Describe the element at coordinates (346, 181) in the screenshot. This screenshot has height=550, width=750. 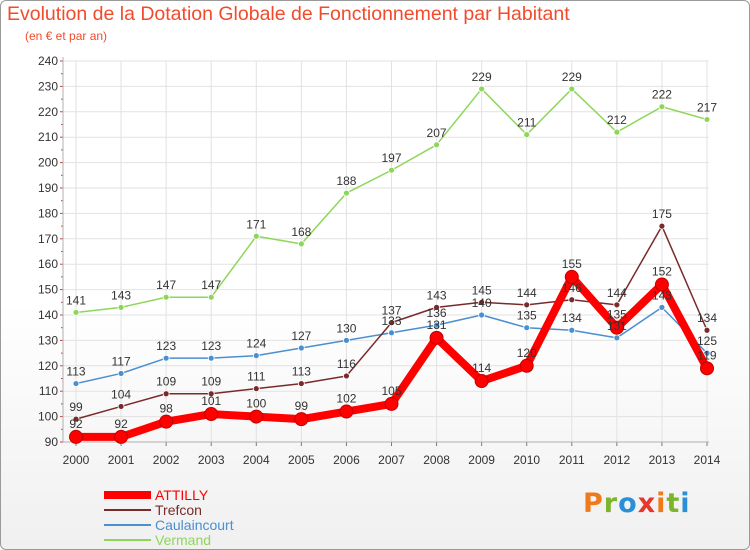
I see `data-label: 188` at that location.